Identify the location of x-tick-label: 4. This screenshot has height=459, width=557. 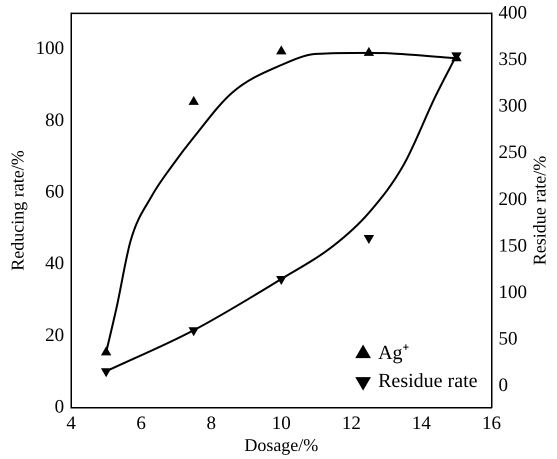
(71, 423).